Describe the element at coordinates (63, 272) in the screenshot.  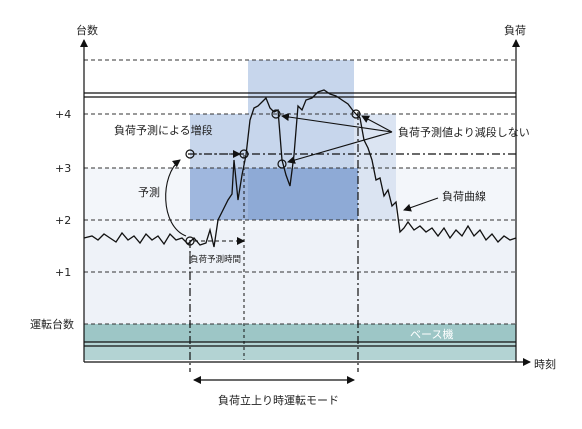
I see `y-tick-plus1: +1` at that location.